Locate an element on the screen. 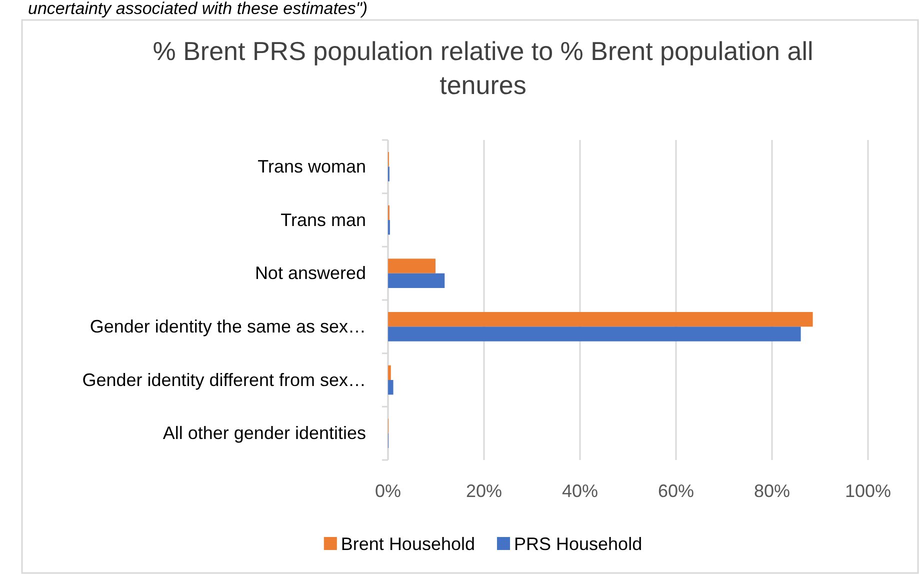 Image resolution: width=919 pixels, height=574 pixels. x-tick-label: 40% is located at coordinates (580, 490).